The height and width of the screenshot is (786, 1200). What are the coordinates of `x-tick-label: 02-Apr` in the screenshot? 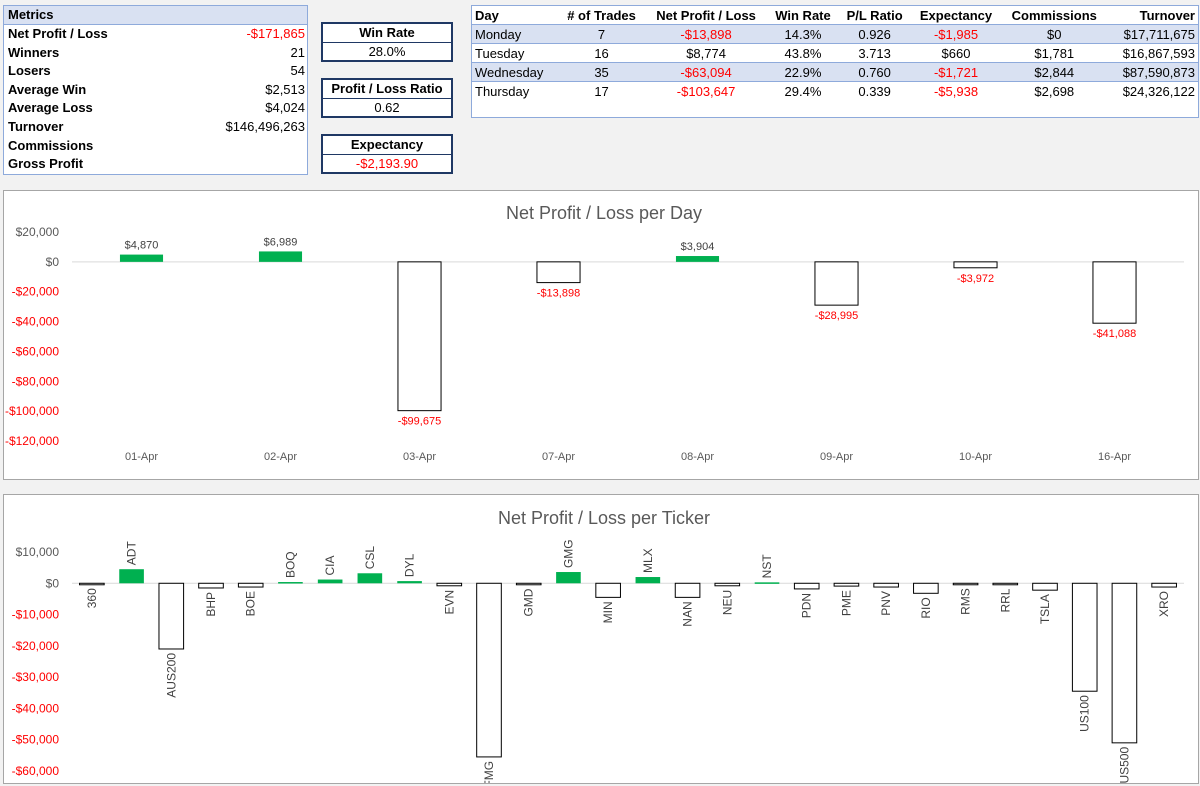 It's located at (280, 457).